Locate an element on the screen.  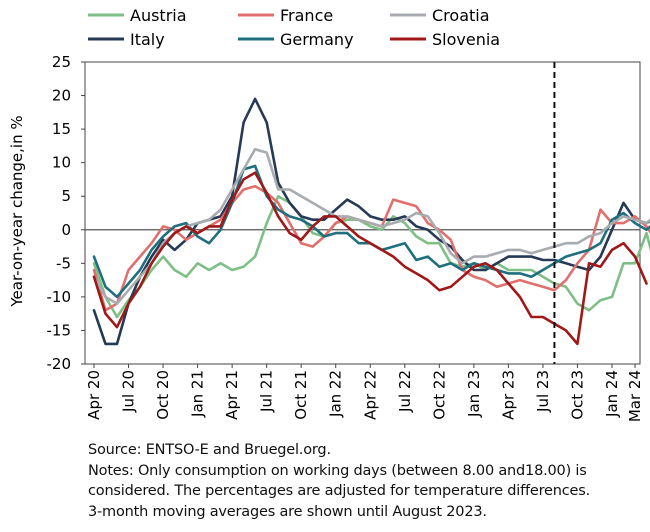
x-tick-label: Mar 24 is located at coordinates (635, 396).